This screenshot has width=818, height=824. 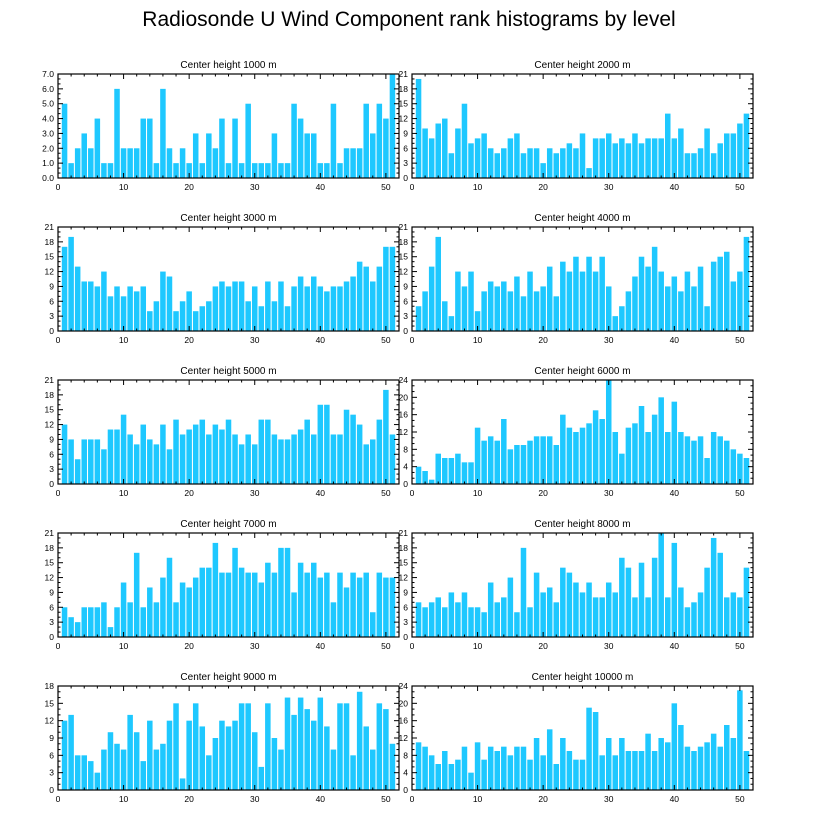 What do you see at coordinates (51, 773) in the screenshot?
I see `y-tick-label: 3` at bounding box center [51, 773].